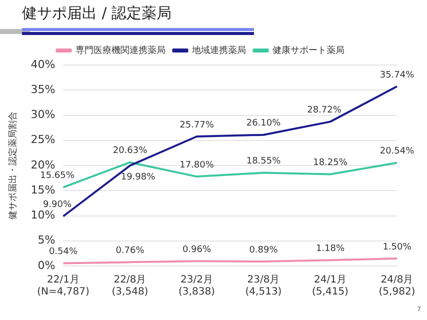  Describe the element at coordinates (197, 286) in the screenshot. I see `x-tick-label: 23/2月 (3,838)` at that location.